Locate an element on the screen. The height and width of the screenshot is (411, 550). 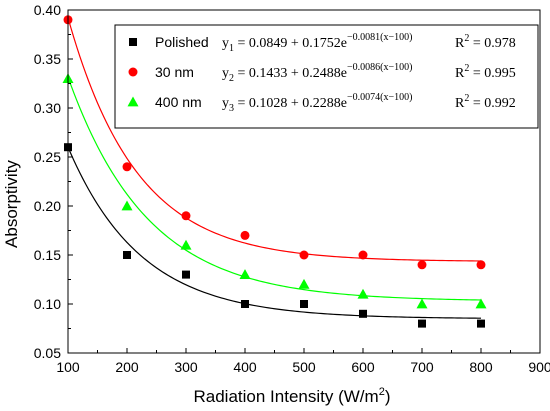
x-tick-label: 700 is located at coordinates (422, 367).